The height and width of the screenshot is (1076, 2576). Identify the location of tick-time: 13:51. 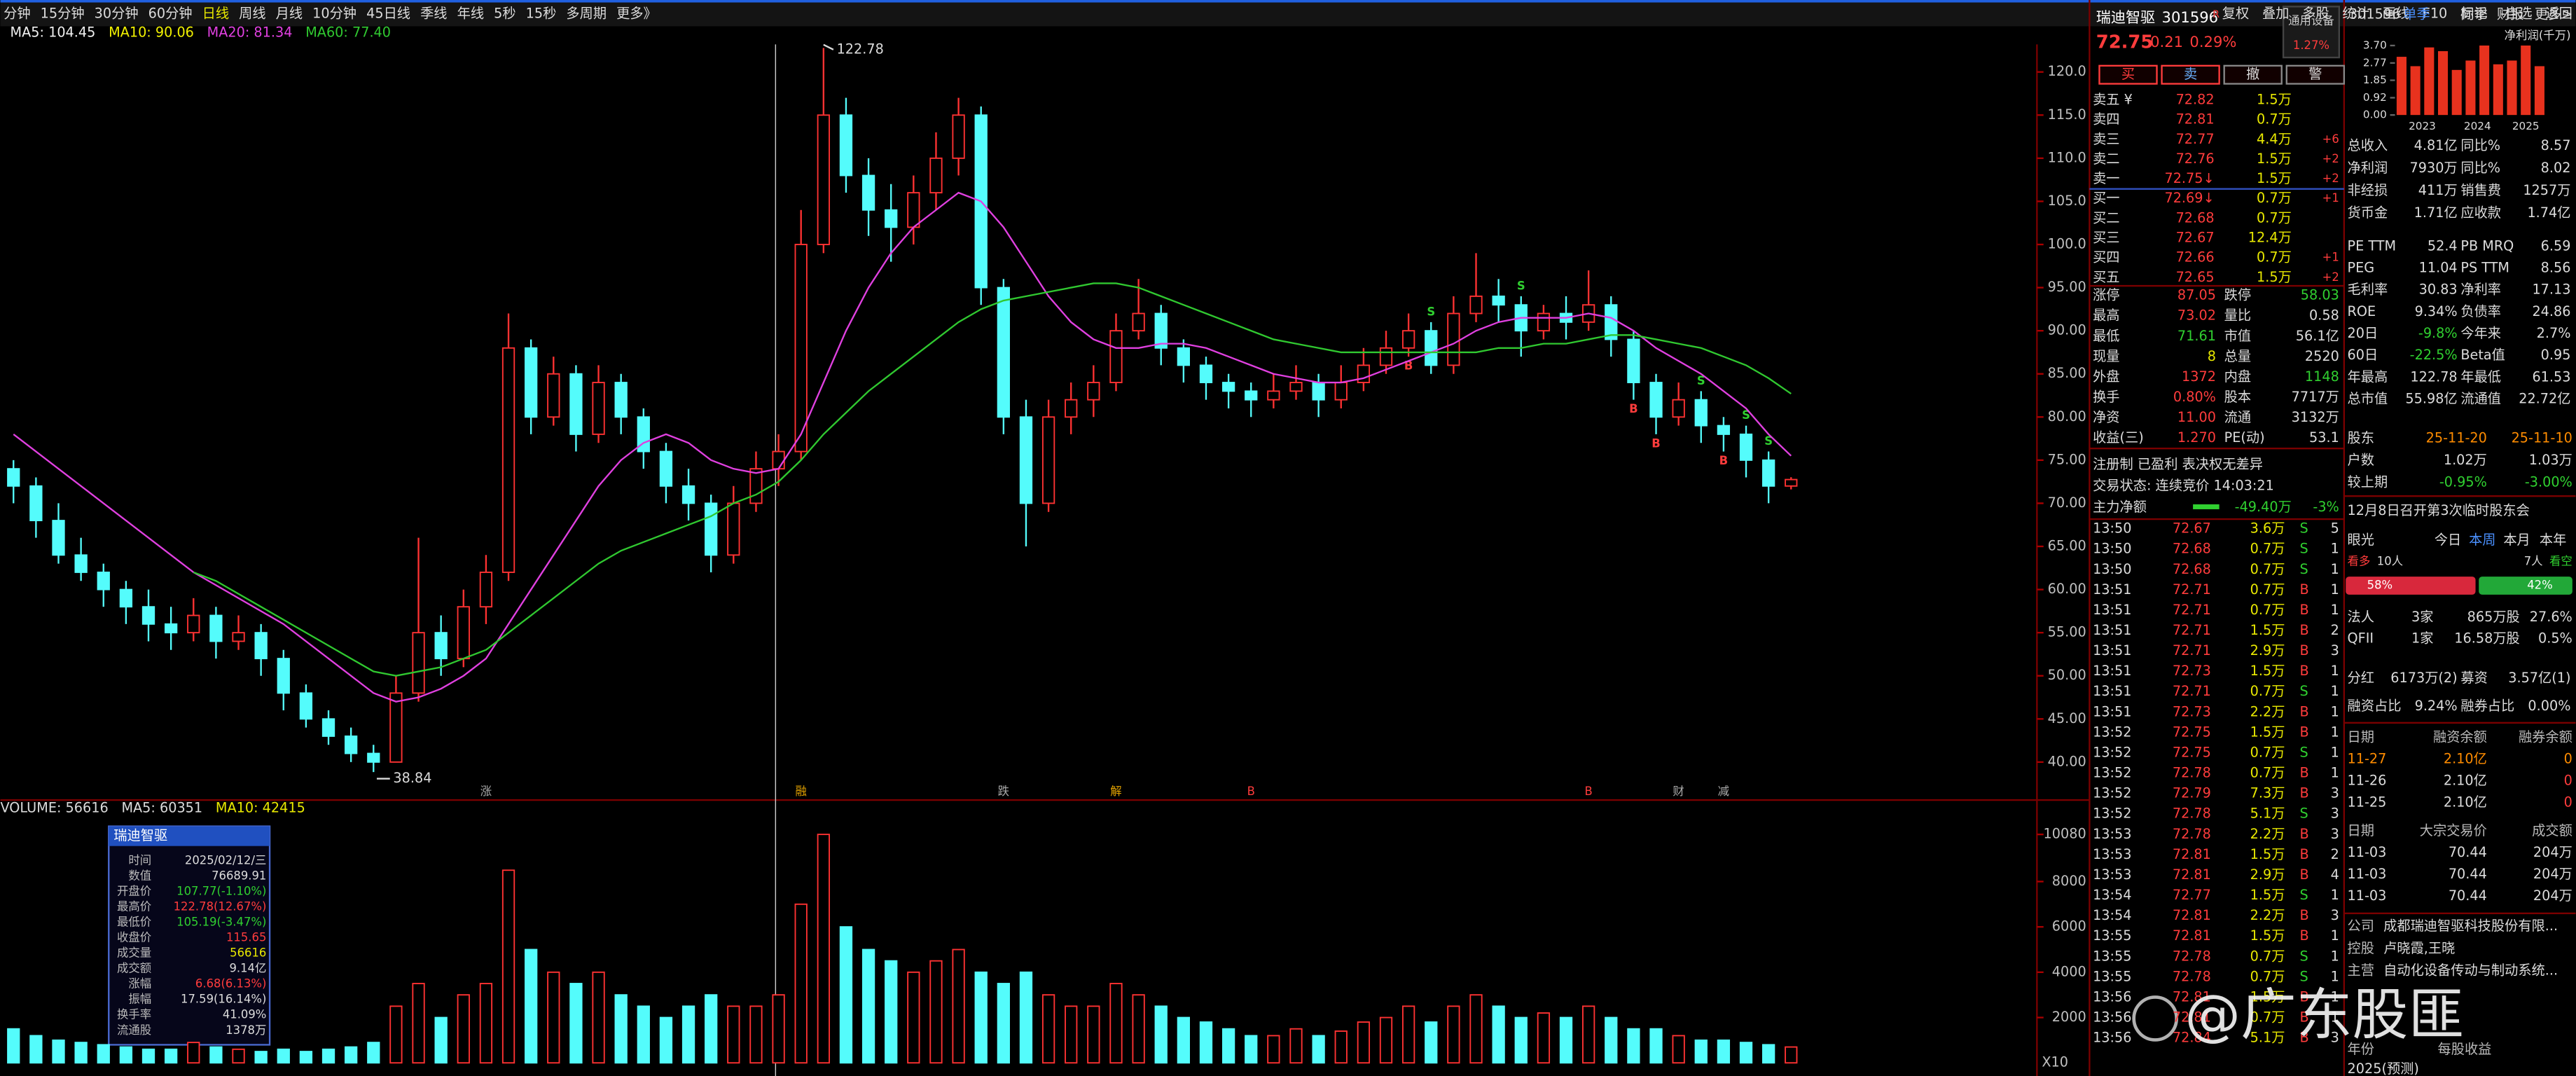
(2112, 630).